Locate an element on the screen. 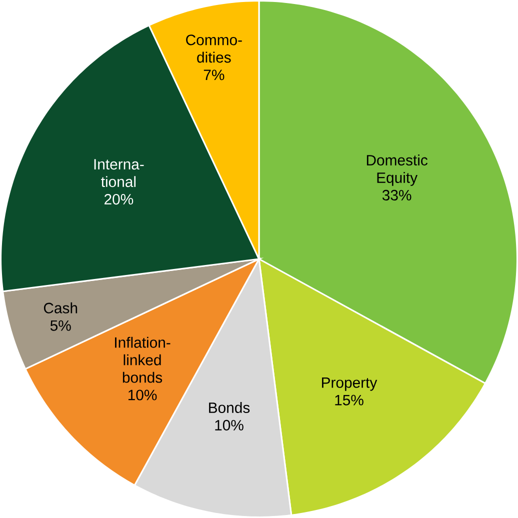 This screenshot has height=518, width=518. slice-label: Cash is located at coordinates (61, 308).